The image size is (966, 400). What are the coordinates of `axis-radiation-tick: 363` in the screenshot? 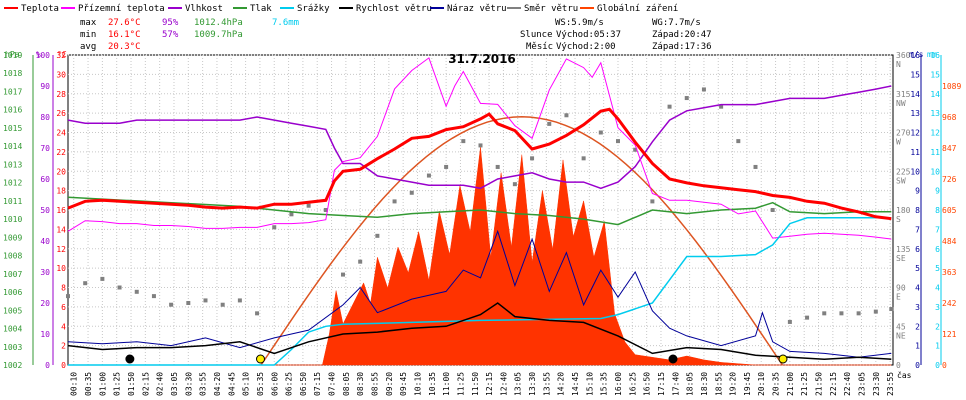 It's located at (949, 272).